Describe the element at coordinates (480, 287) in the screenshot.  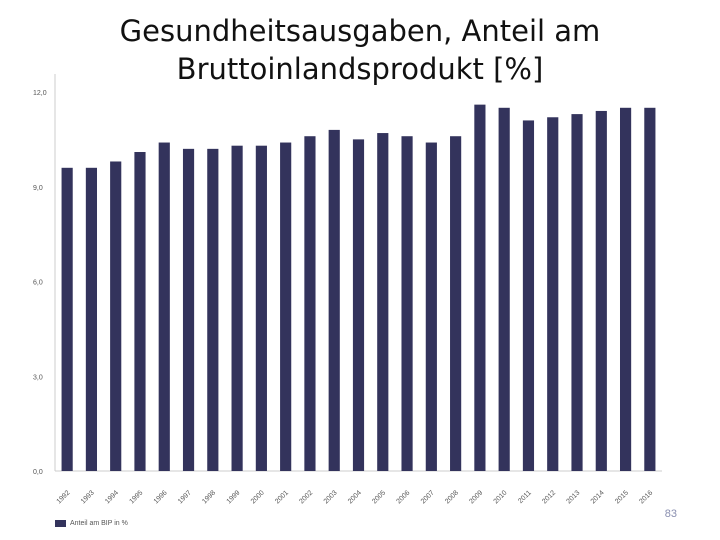
I see `bar-2009` at that location.